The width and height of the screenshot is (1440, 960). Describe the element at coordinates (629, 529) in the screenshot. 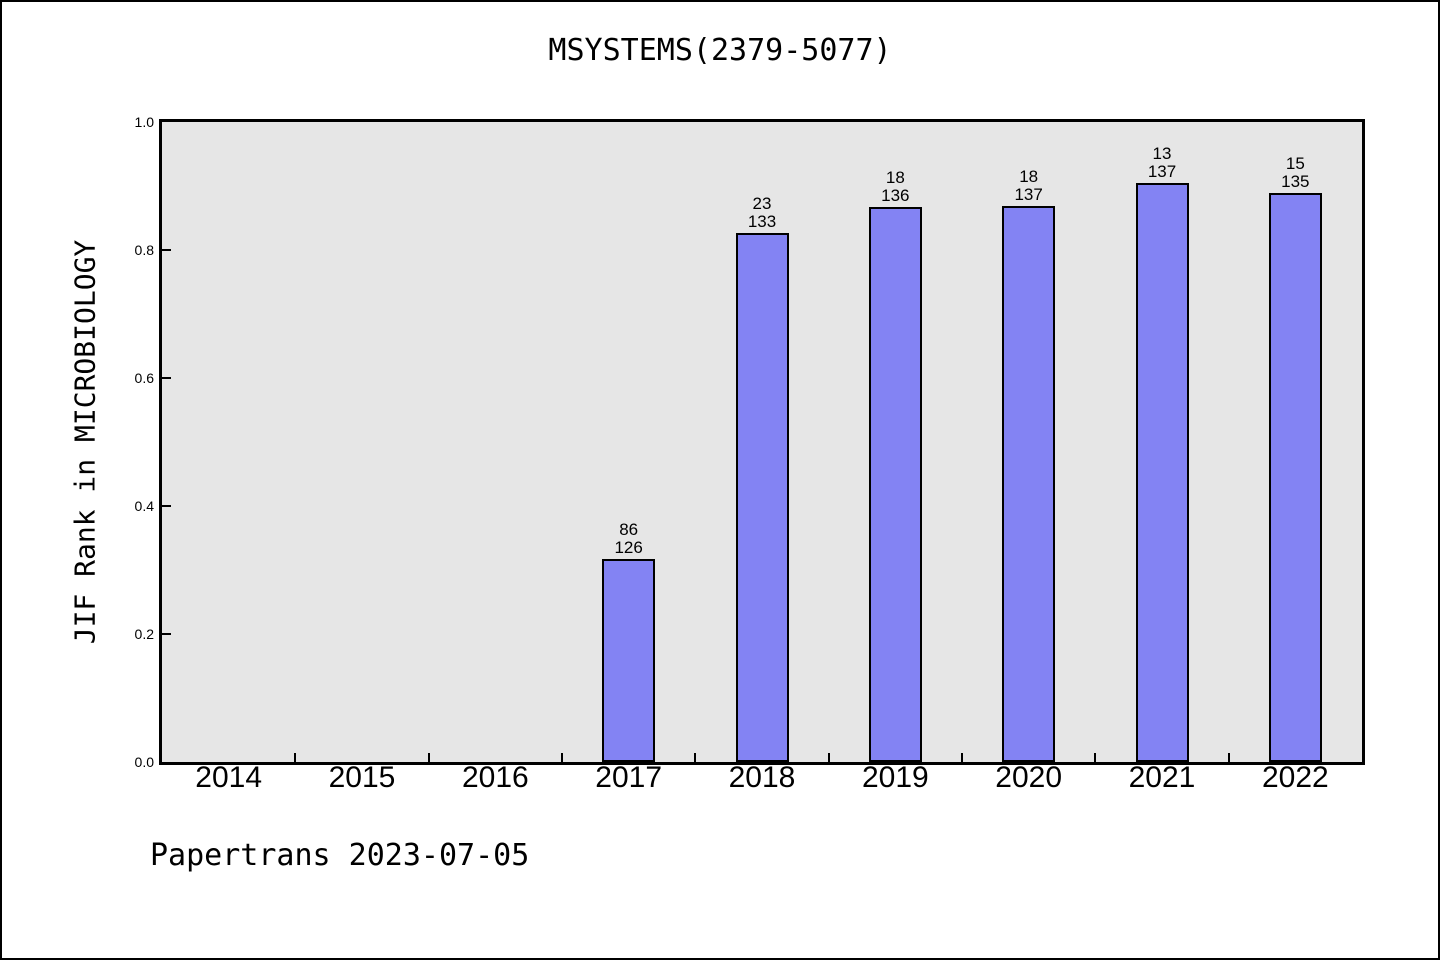

I see `bar-rank-value: 86` at that location.